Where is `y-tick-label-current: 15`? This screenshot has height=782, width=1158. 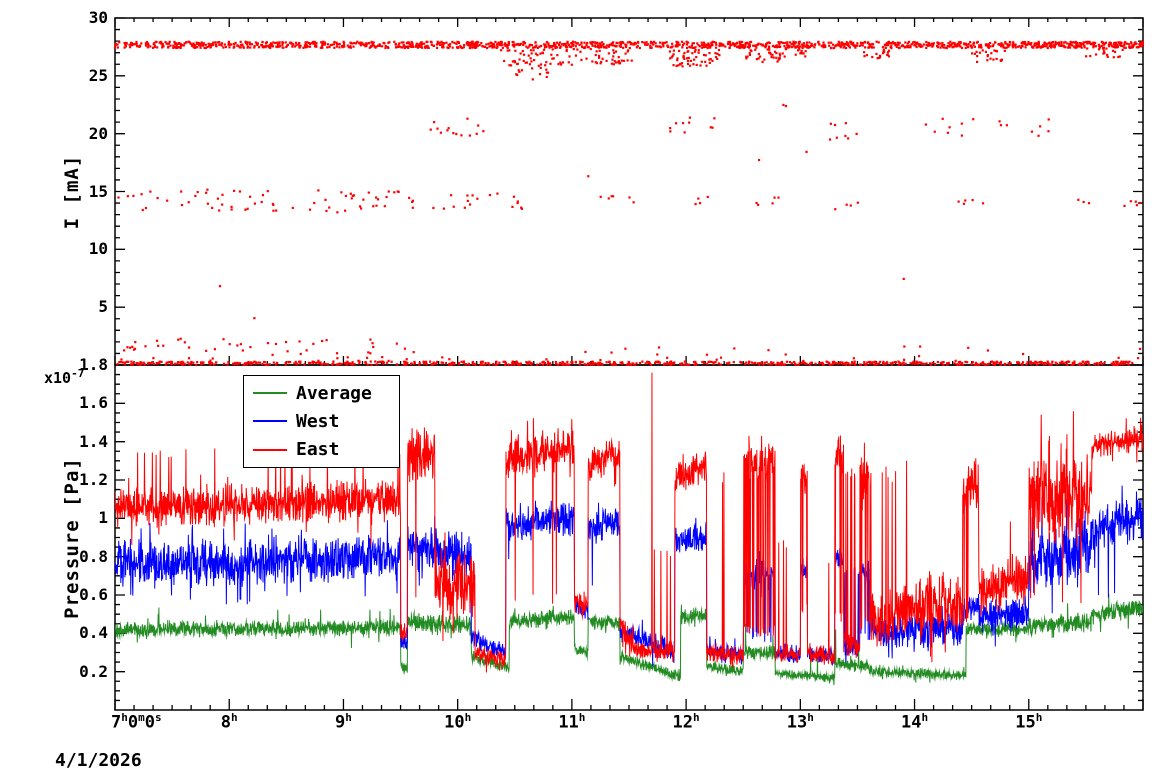 y-tick-label-current: 15 is located at coordinates (98, 191).